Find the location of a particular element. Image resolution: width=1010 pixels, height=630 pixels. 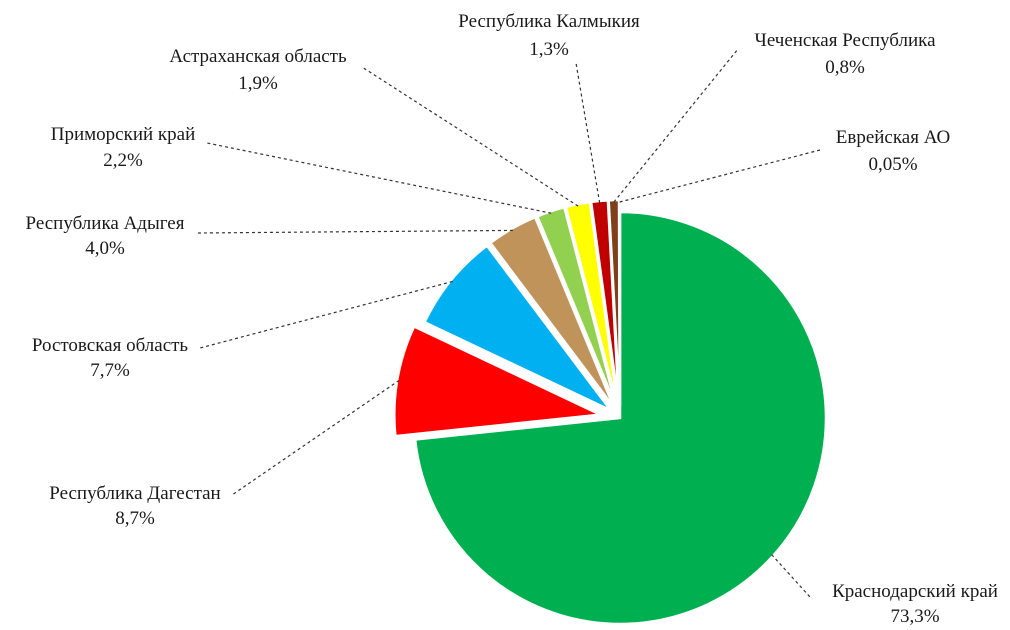

slice-value-label: 73,3% is located at coordinates (914, 616).